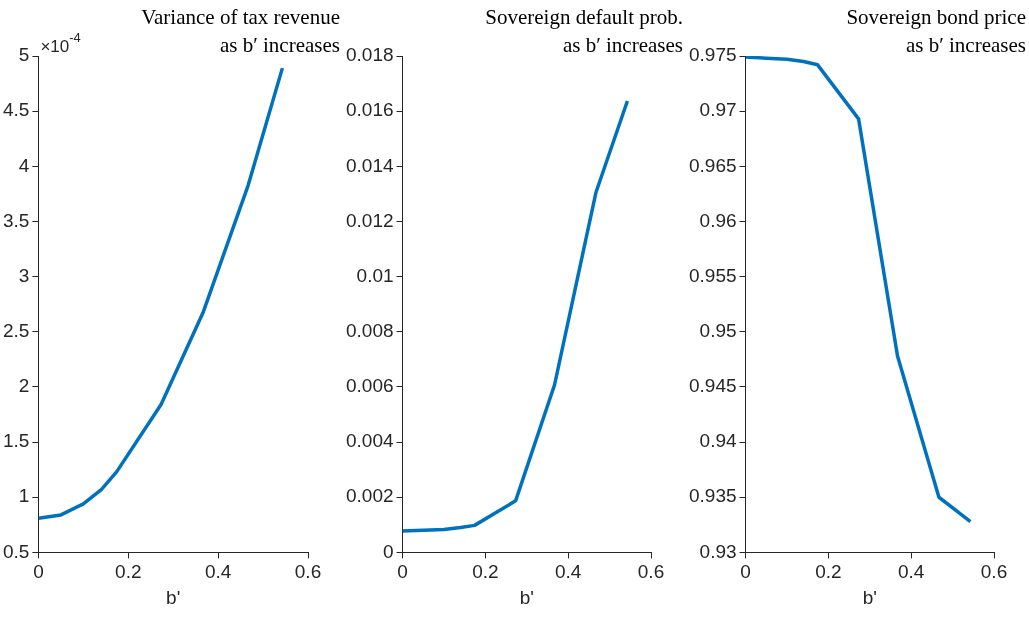 The image size is (1029, 618). What do you see at coordinates (713, 275) in the screenshot?
I see `y-tick-label: 0.955` at bounding box center [713, 275].